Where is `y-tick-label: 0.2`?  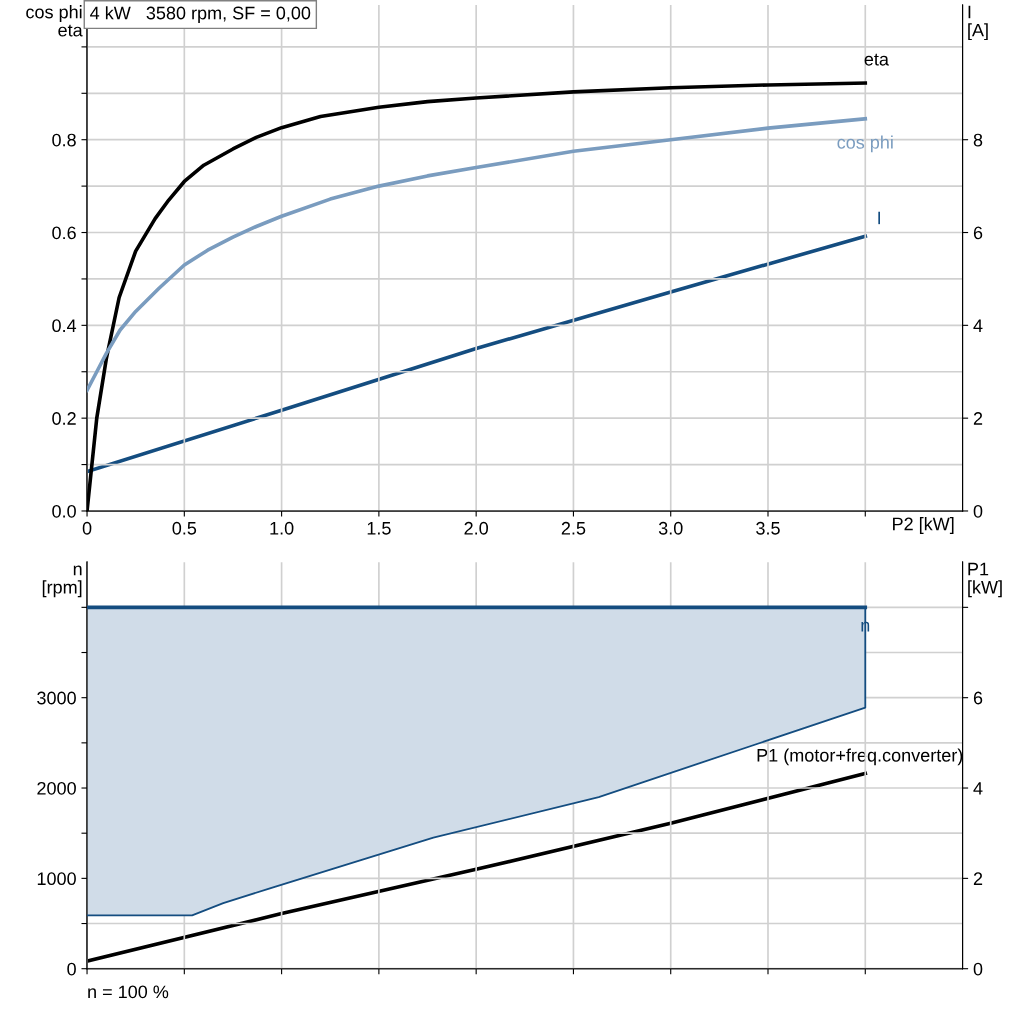
y-tick-label: 0.2 is located at coordinates (64, 418).